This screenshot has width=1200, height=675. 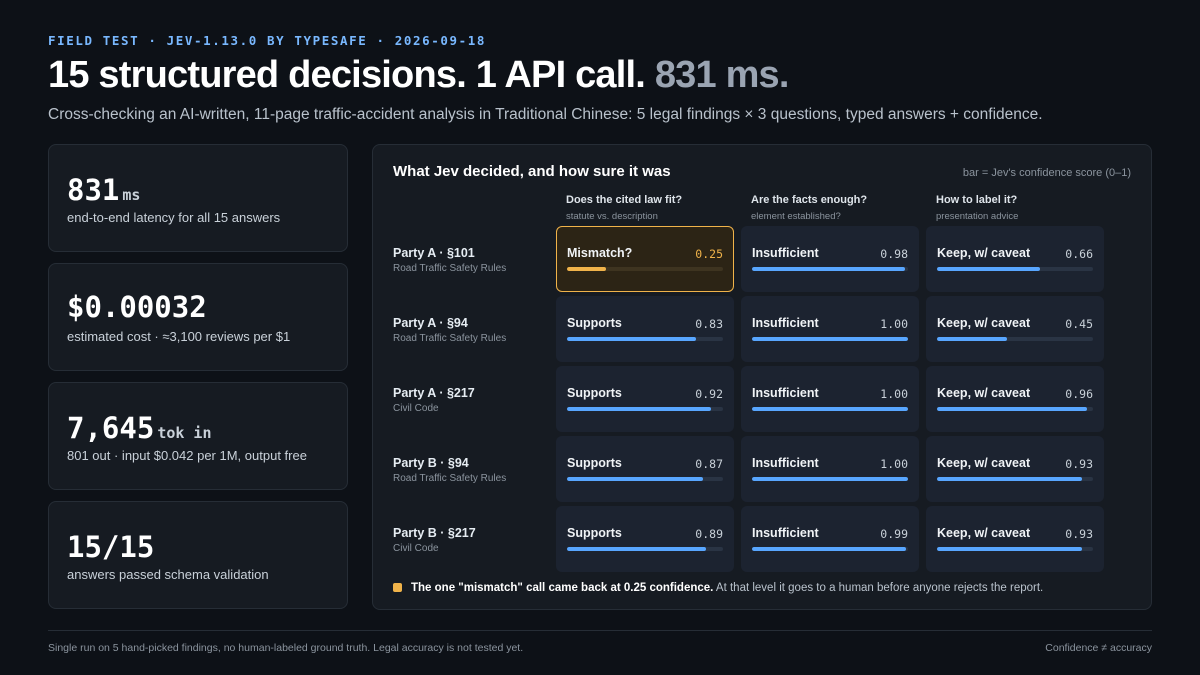 I want to click on confidence-value: 0.89, so click(x=709, y=534).